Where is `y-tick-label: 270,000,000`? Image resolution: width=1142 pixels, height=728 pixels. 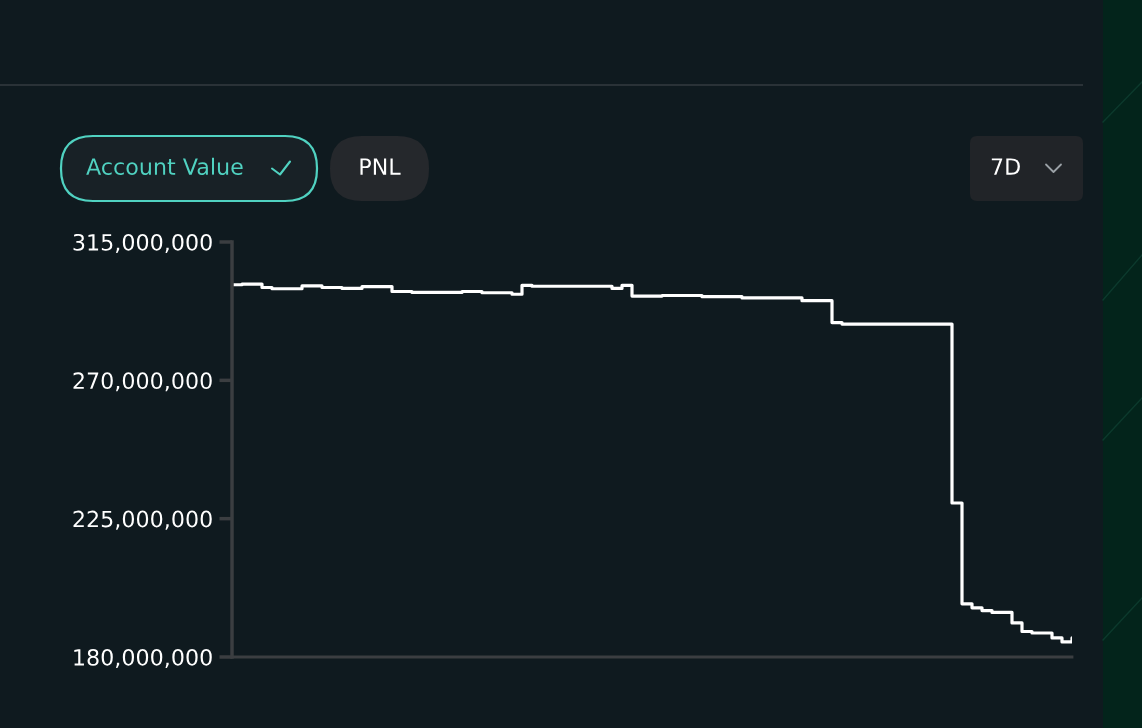 y-tick-label: 270,000,000 is located at coordinates (142, 382).